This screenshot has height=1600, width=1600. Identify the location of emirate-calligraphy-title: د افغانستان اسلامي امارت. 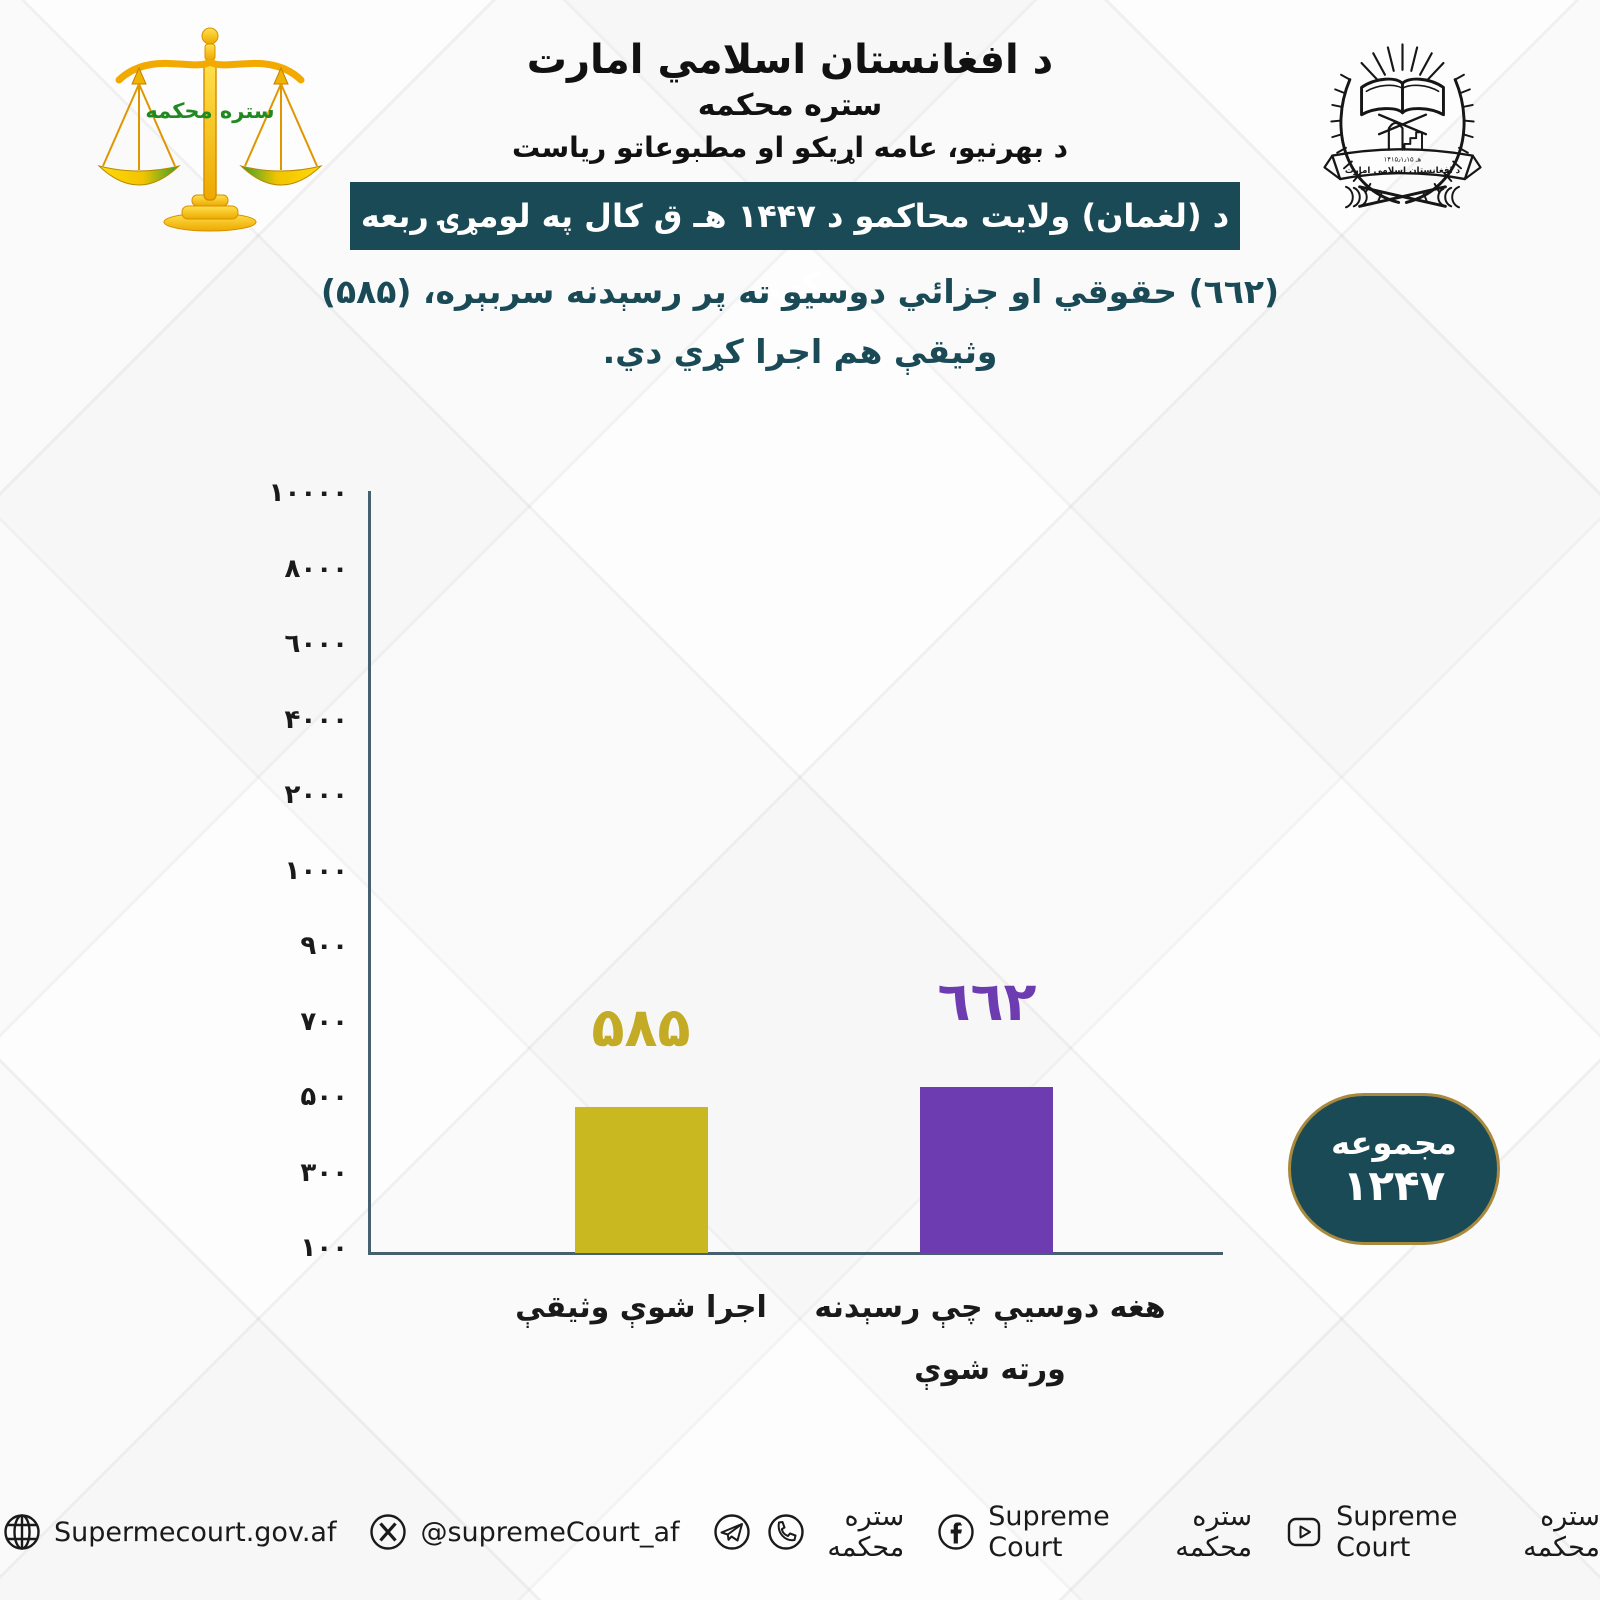
(790, 60).